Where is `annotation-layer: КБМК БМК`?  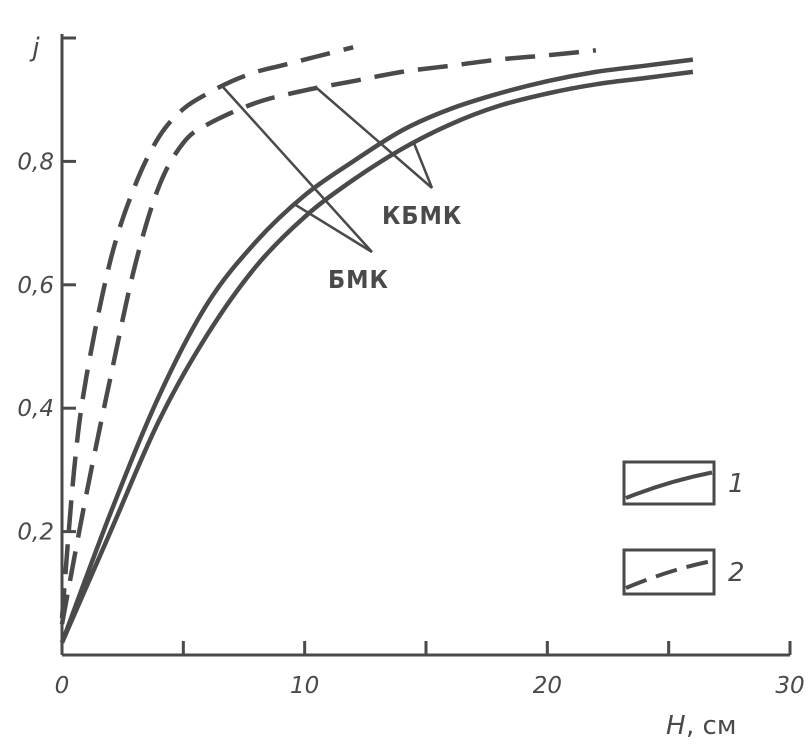 annotation-layer: КБМК БМК is located at coordinates (341, 189).